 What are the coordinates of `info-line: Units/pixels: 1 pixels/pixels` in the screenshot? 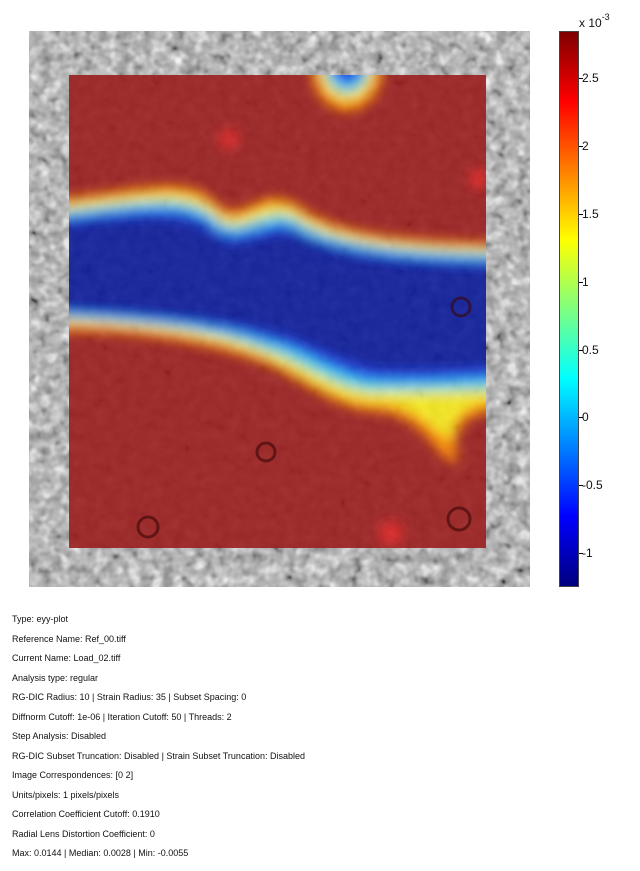 It's located at (66, 794).